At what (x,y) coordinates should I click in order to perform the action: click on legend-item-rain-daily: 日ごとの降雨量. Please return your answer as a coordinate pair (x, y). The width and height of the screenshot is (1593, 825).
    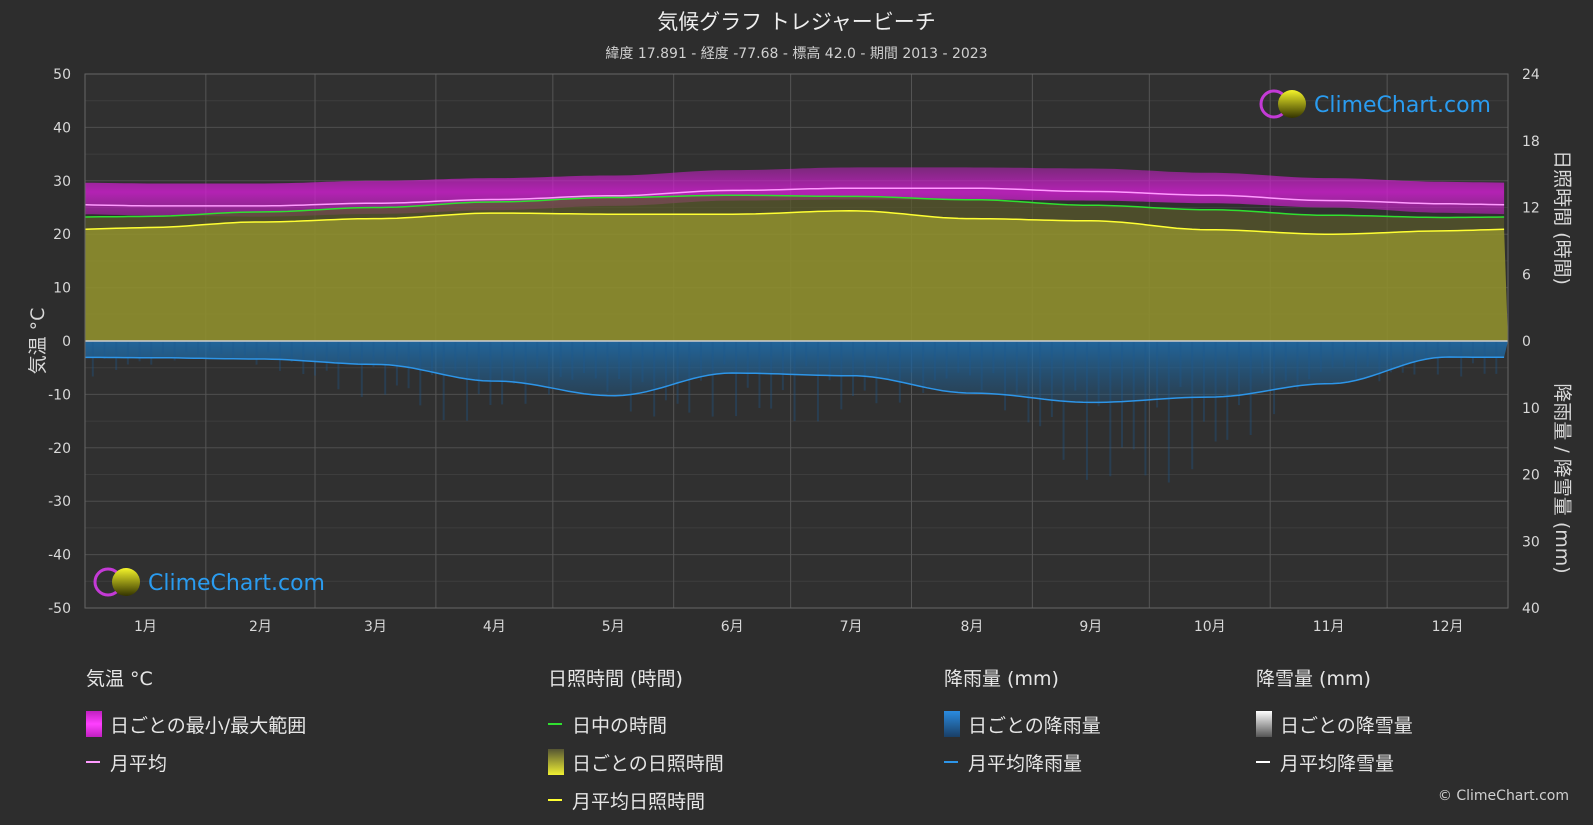
    Looking at the image, I should click on (1022, 724).